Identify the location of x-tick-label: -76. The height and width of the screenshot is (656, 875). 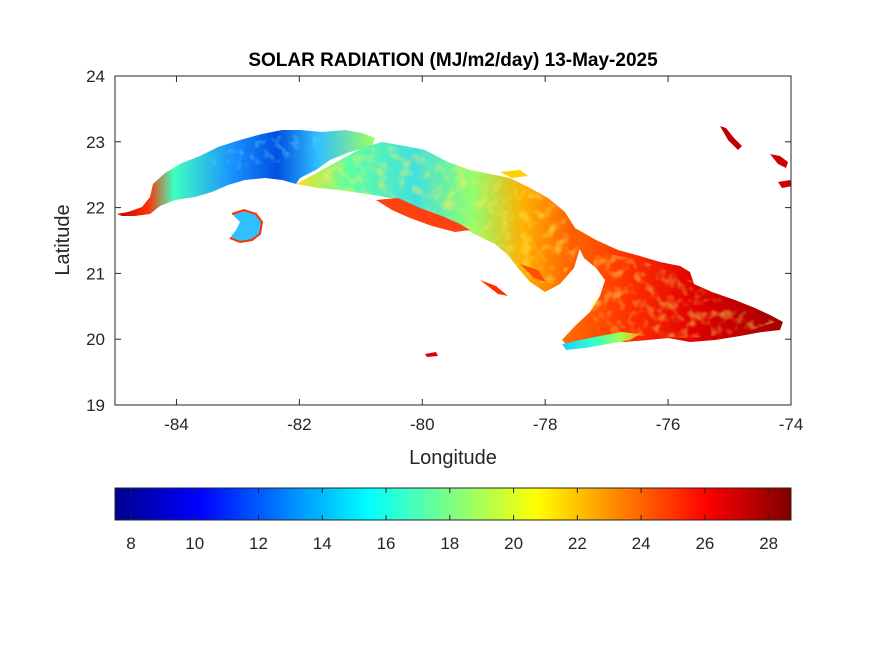
(668, 424).